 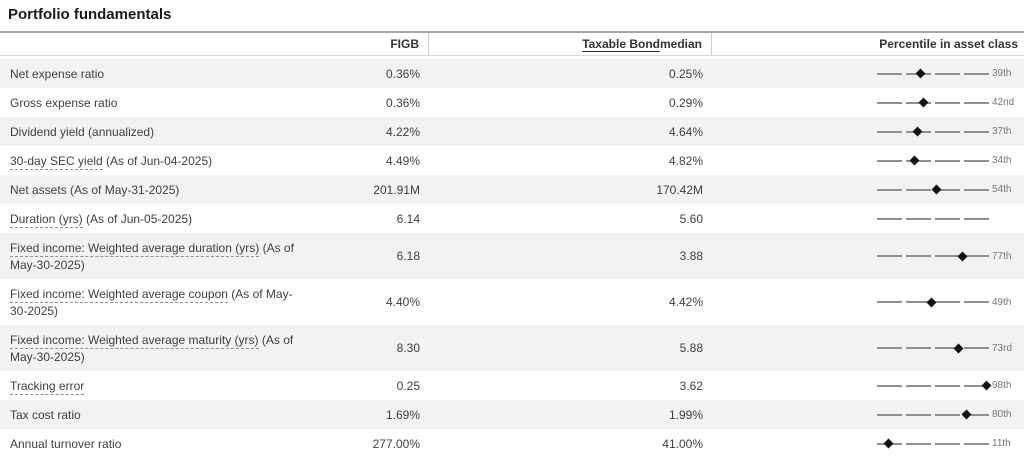 I want to click on metric-label: Tracking error, so click(x=47, y=386).